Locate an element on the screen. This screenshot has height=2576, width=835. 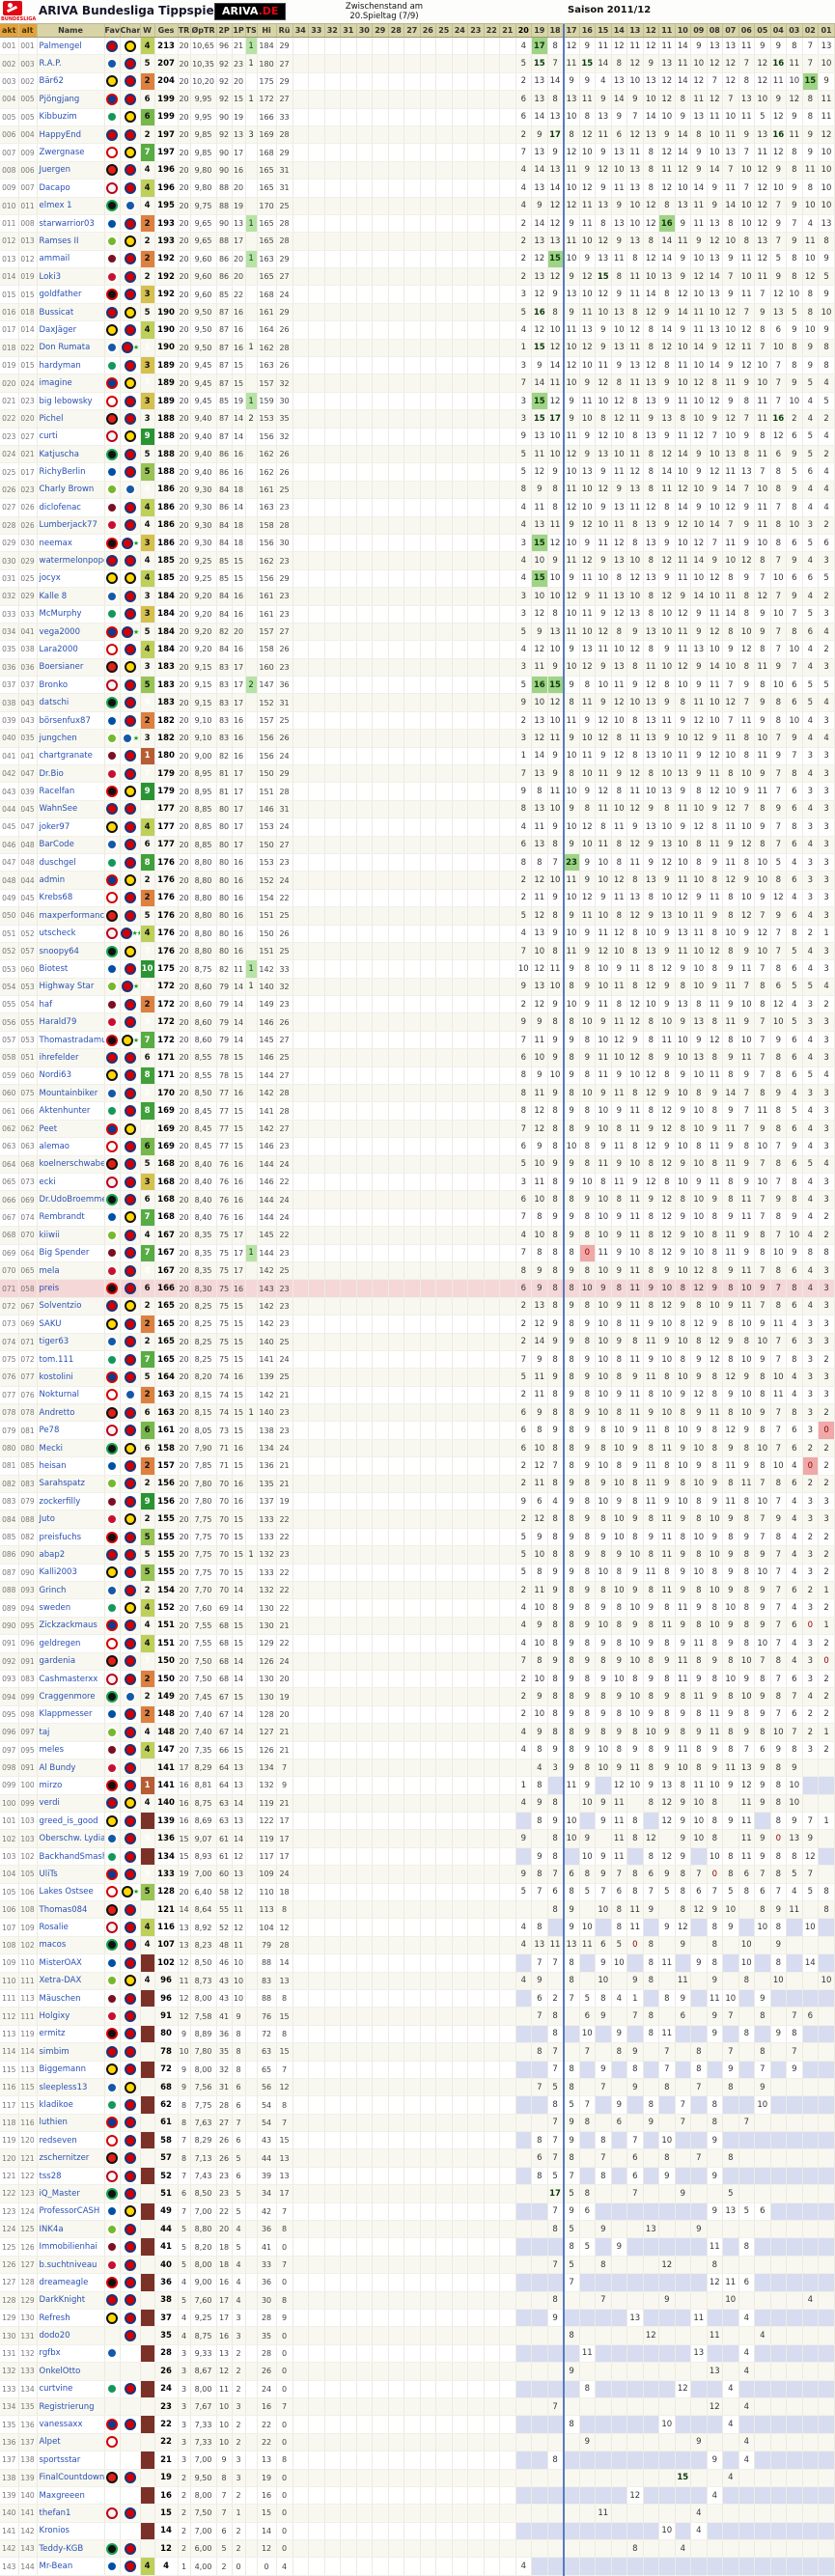
player-name-link: kiiwii is located at coordinates (50, 1235).